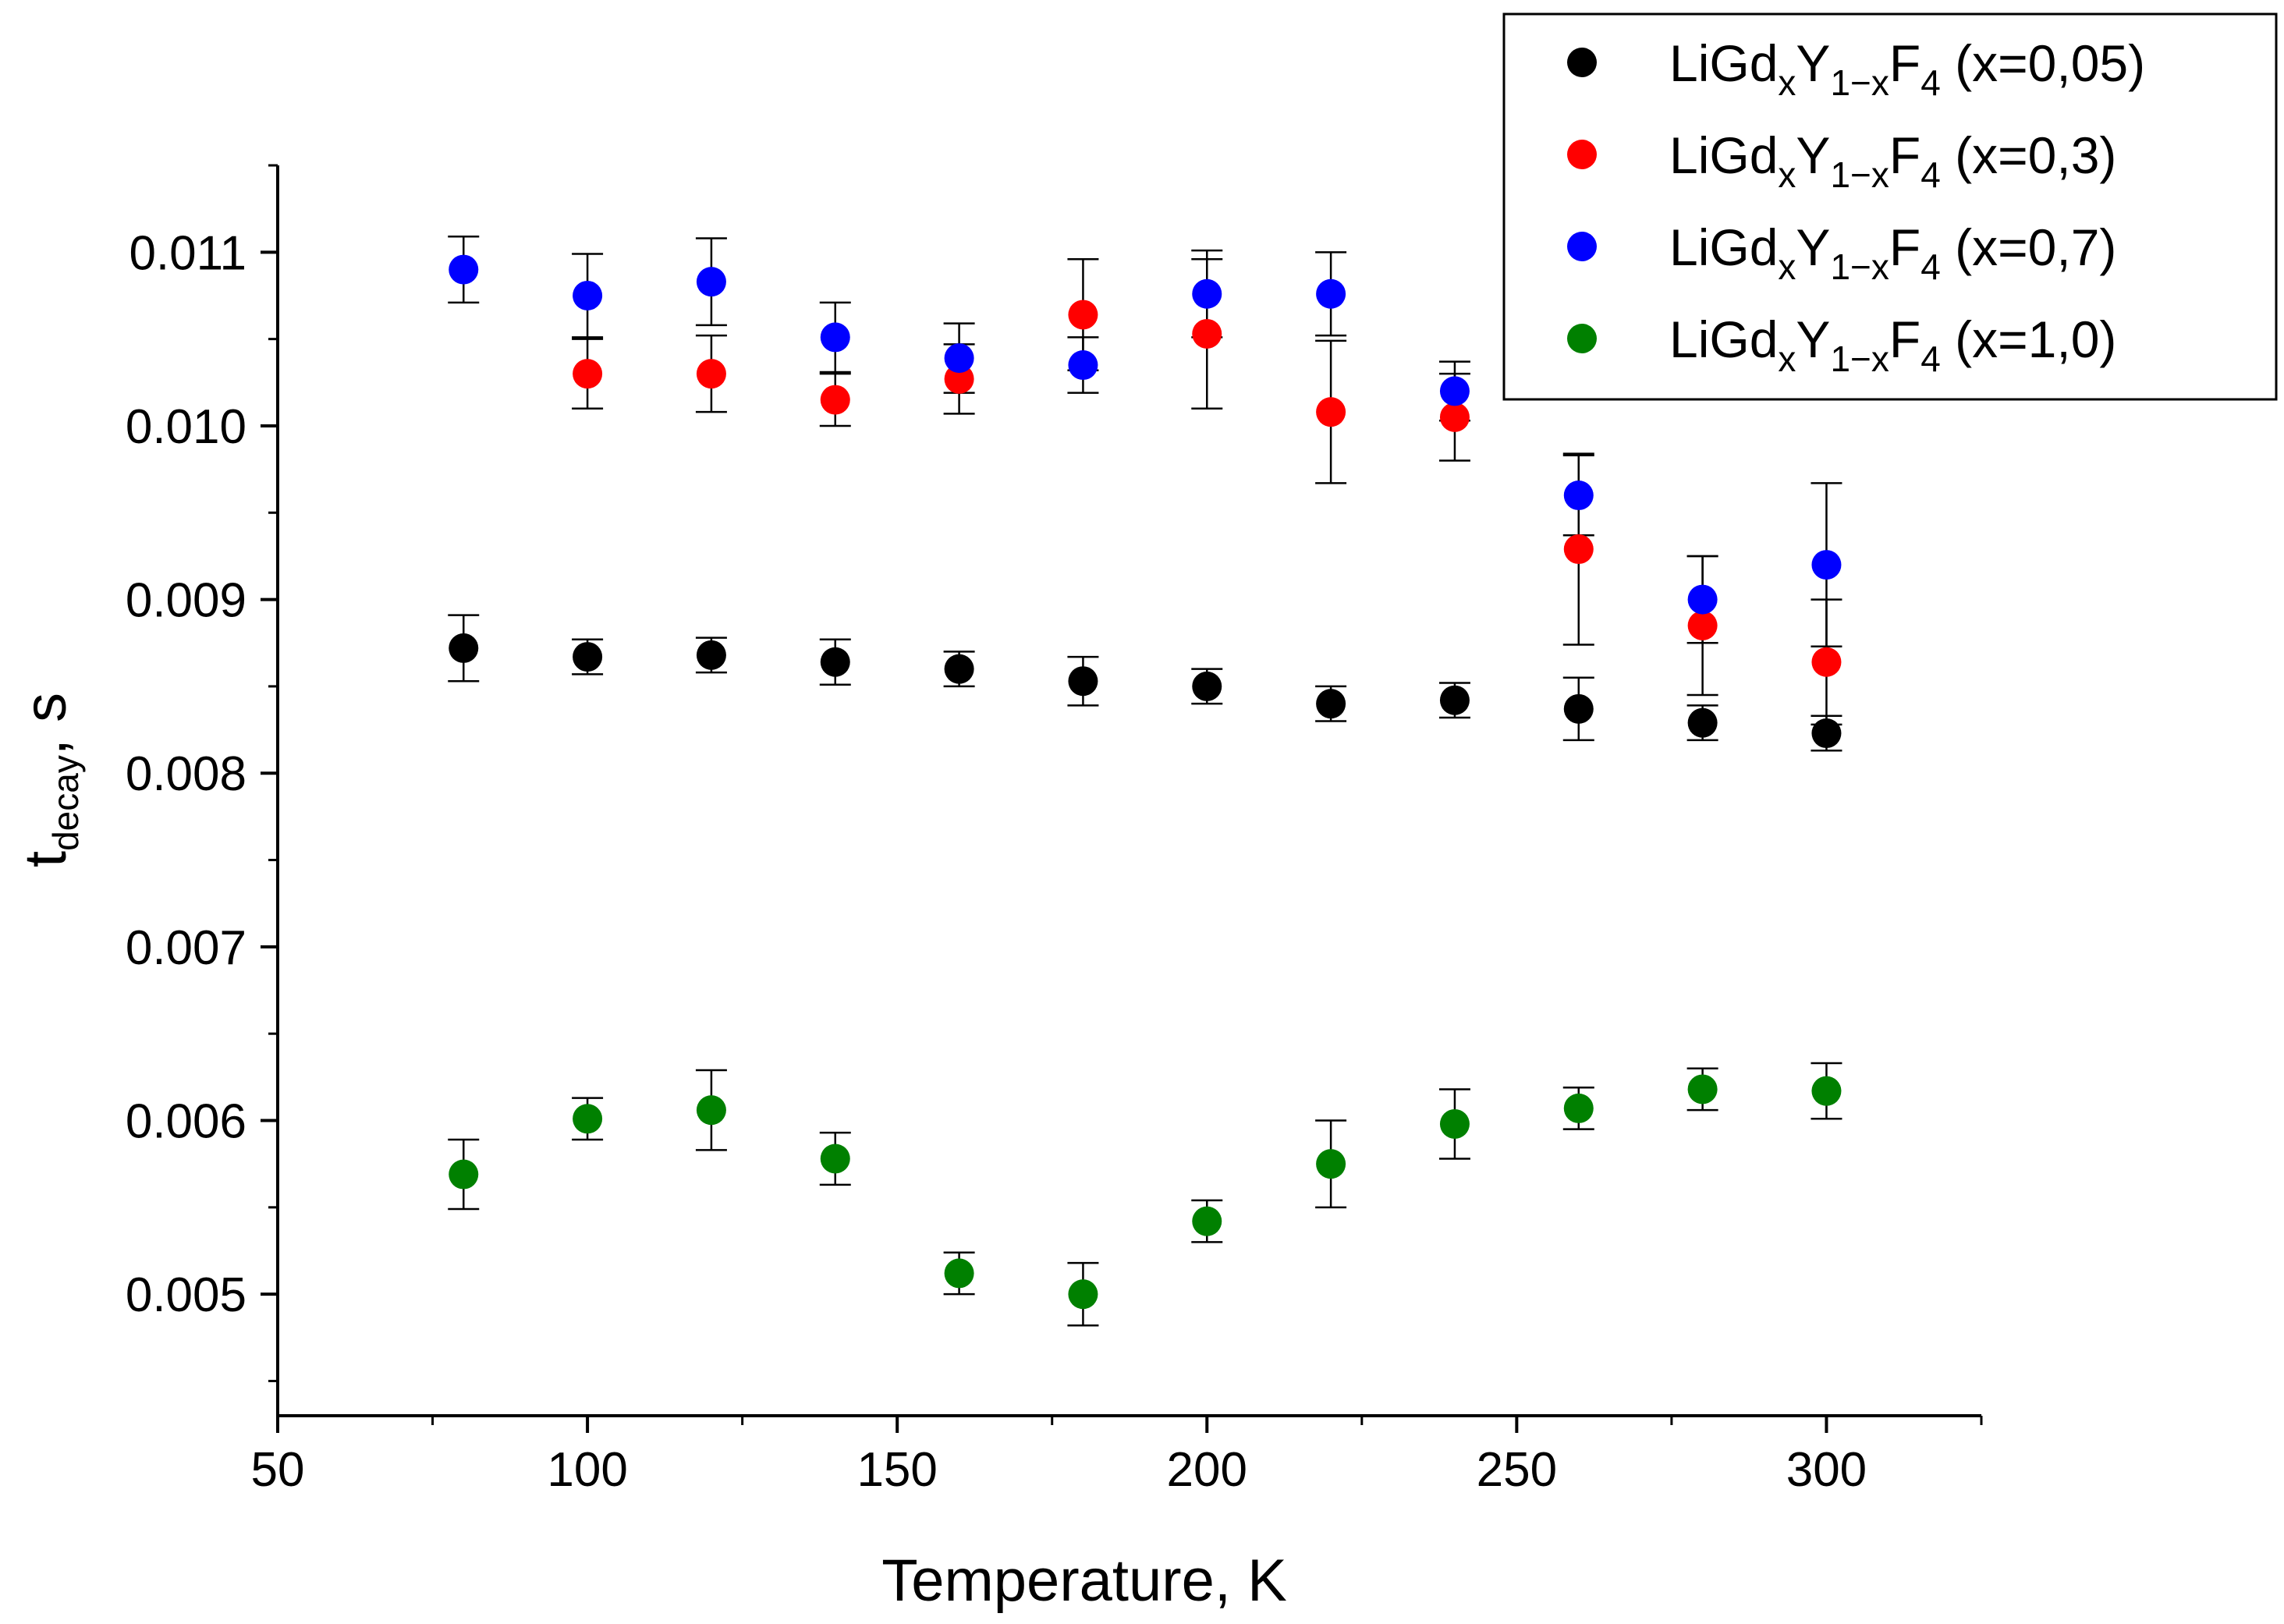 This screenshot has width=2284, height=1624. Describe the element at coordinates (2029, 155) in the screenshot. I see `legend-label-part: (x=0,3)` at that location.